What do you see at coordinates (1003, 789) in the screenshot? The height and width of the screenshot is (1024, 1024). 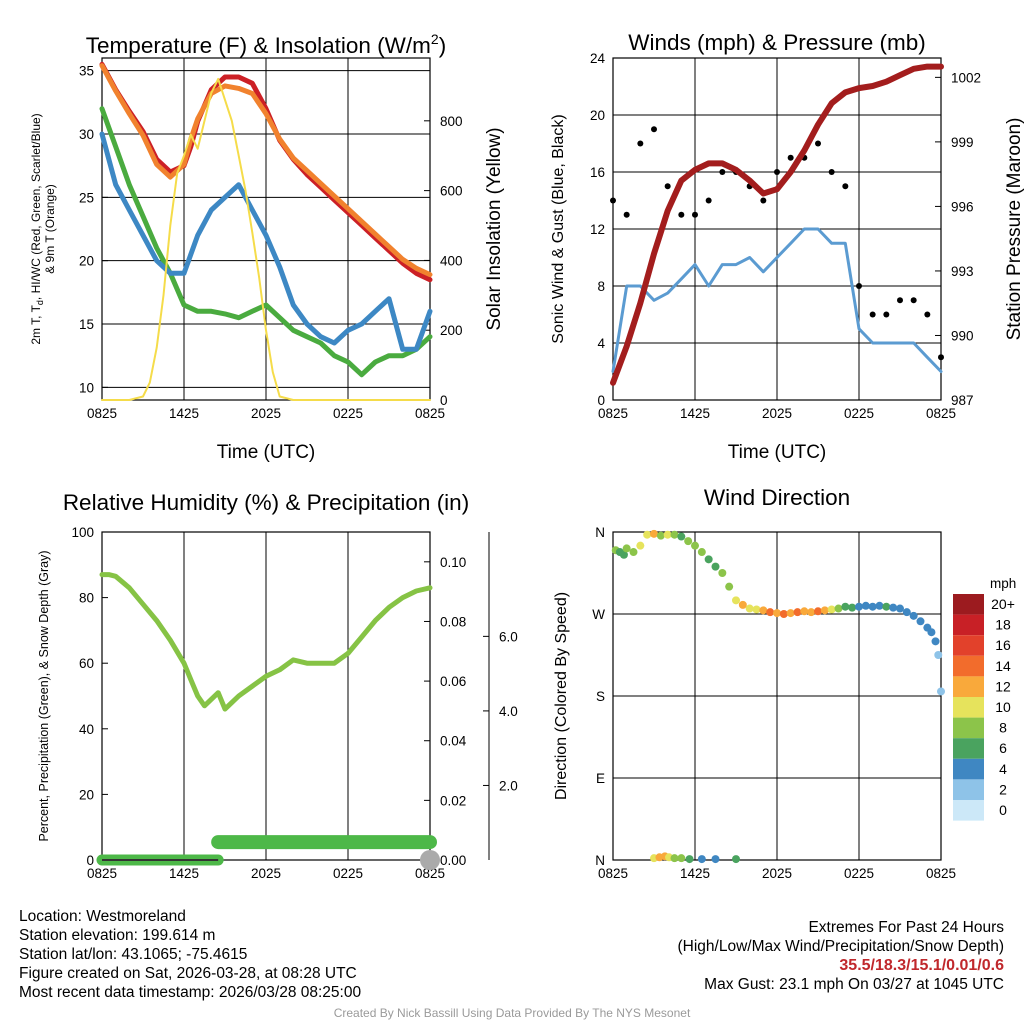 I see `colorbar-label: 2` at bounding box center [1003, 789].